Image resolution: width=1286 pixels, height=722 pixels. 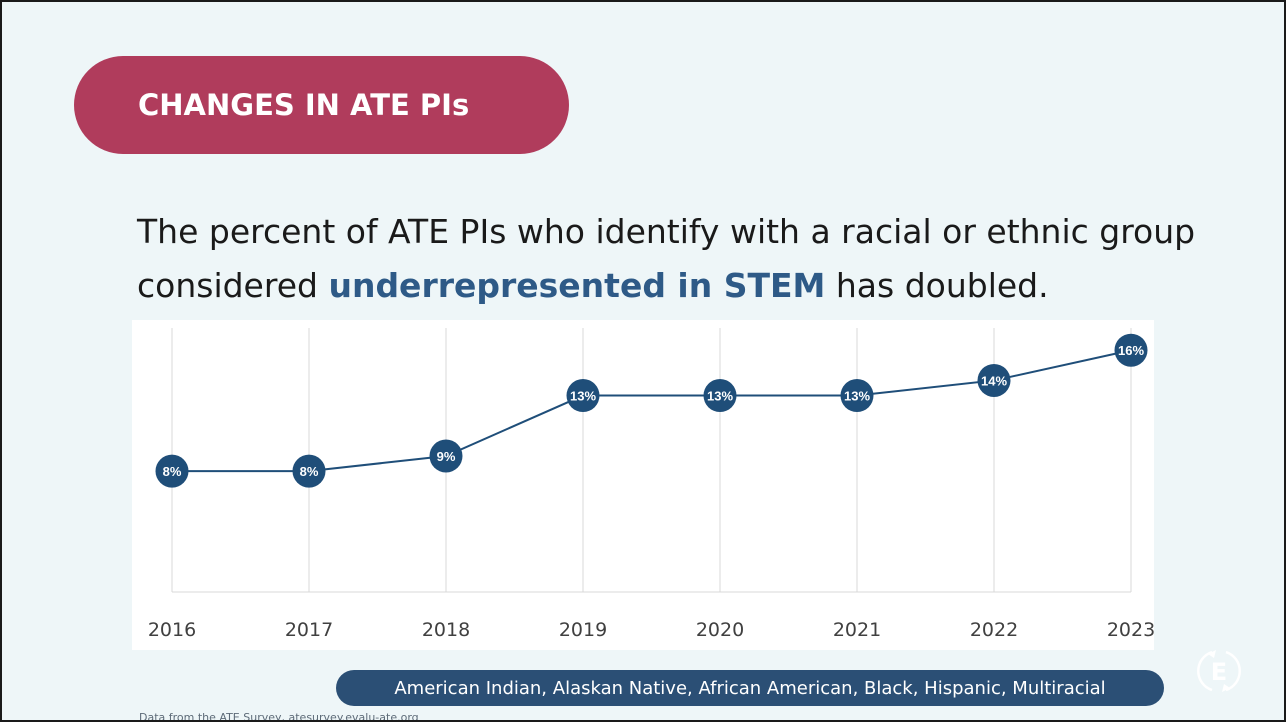 I want to click on x-tick-label: 2023, so click(x=1130, y=630).